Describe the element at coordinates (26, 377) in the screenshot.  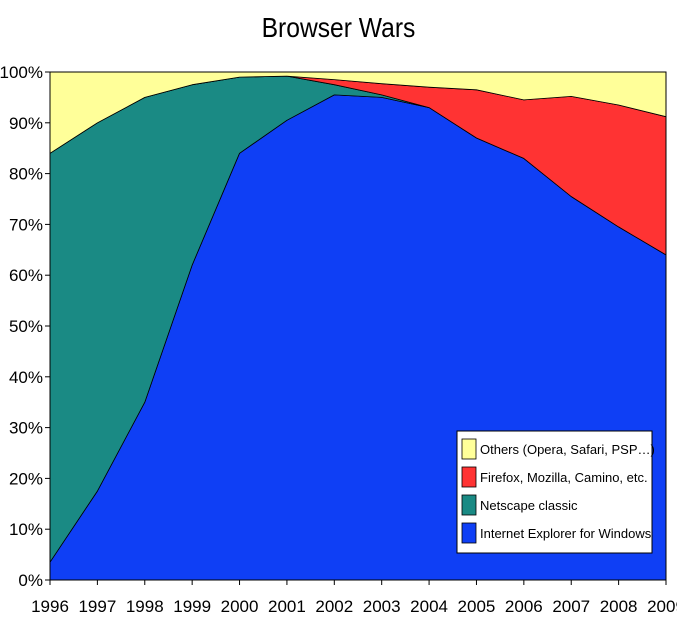
I see `y-tick-label: 40%` at that location.